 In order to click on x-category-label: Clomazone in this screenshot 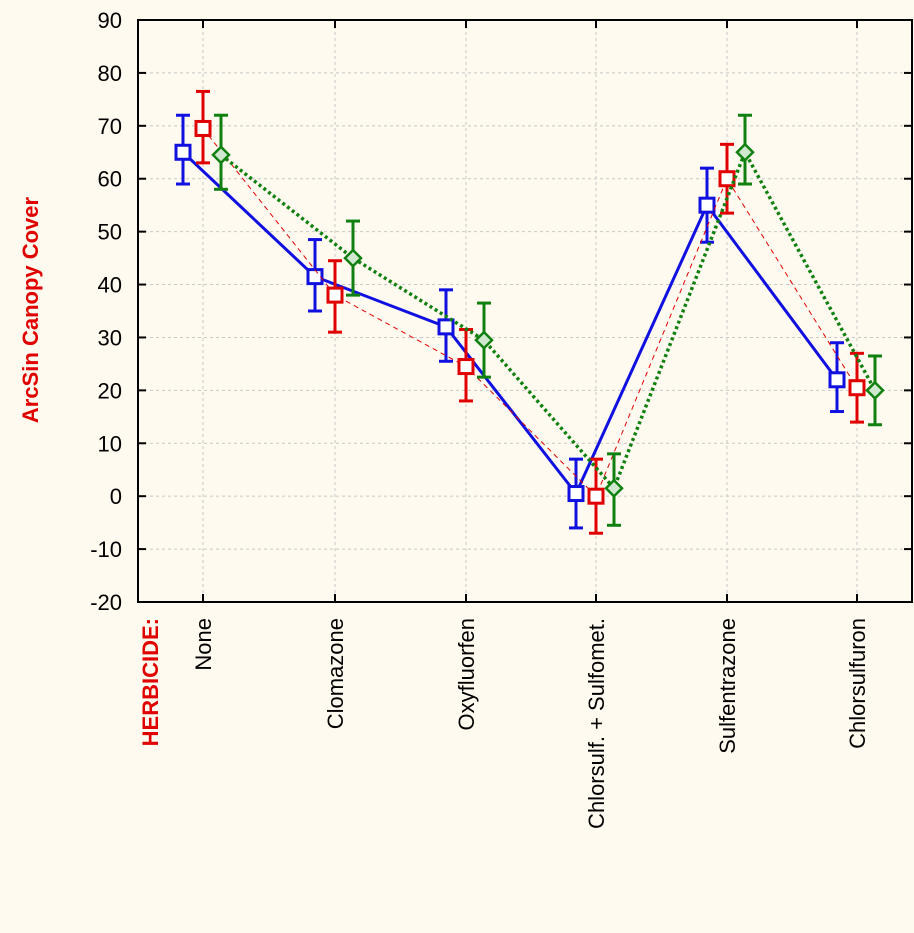, I will do `click(335, 673)`.